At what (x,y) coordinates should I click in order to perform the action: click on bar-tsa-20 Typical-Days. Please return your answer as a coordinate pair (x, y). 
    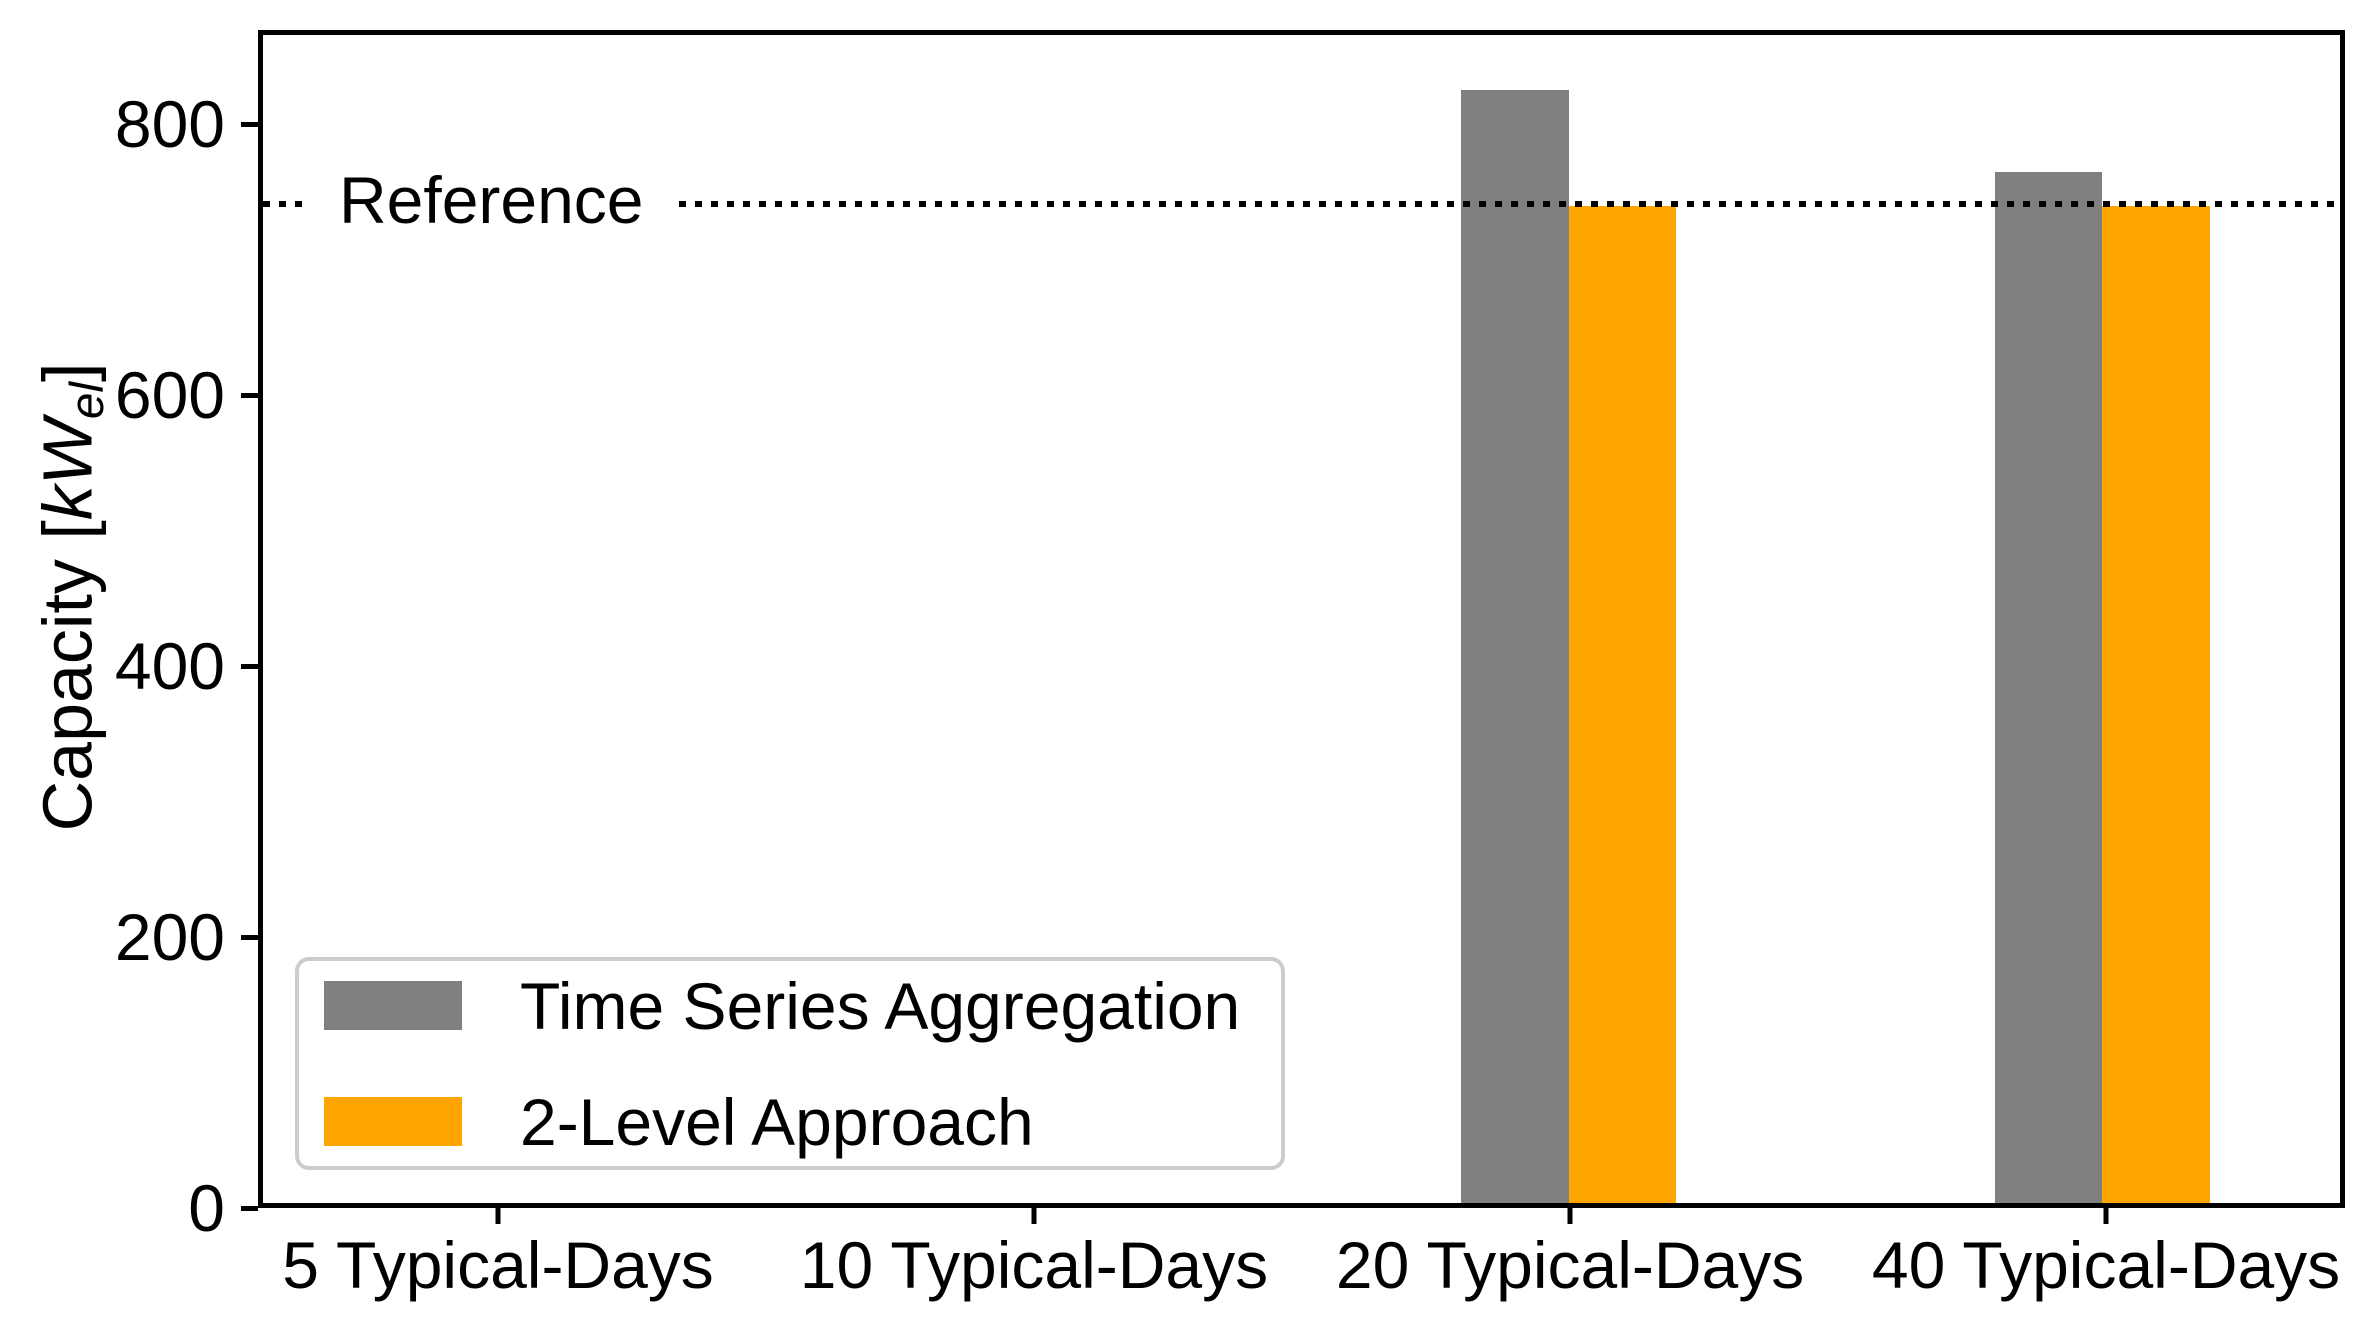
    Looking at the image, I should click on (1515, 646).